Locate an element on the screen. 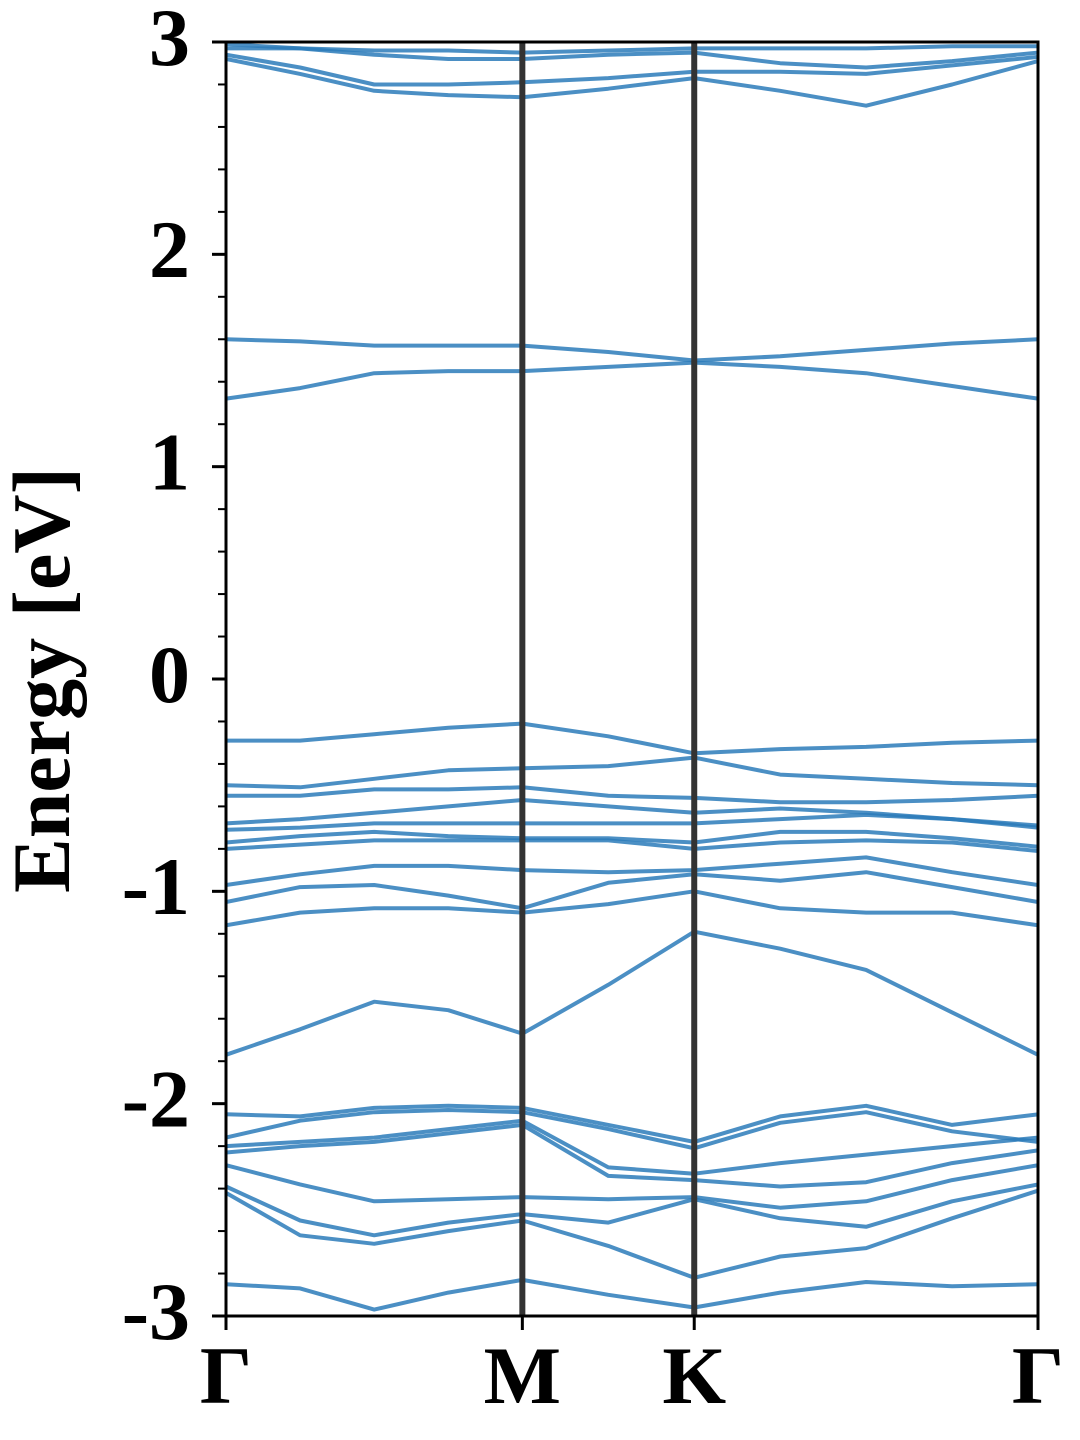 This screenshot has width=1080, height=1440. y-axis-label: Energy [eV] is located at coordinates (43, 680).